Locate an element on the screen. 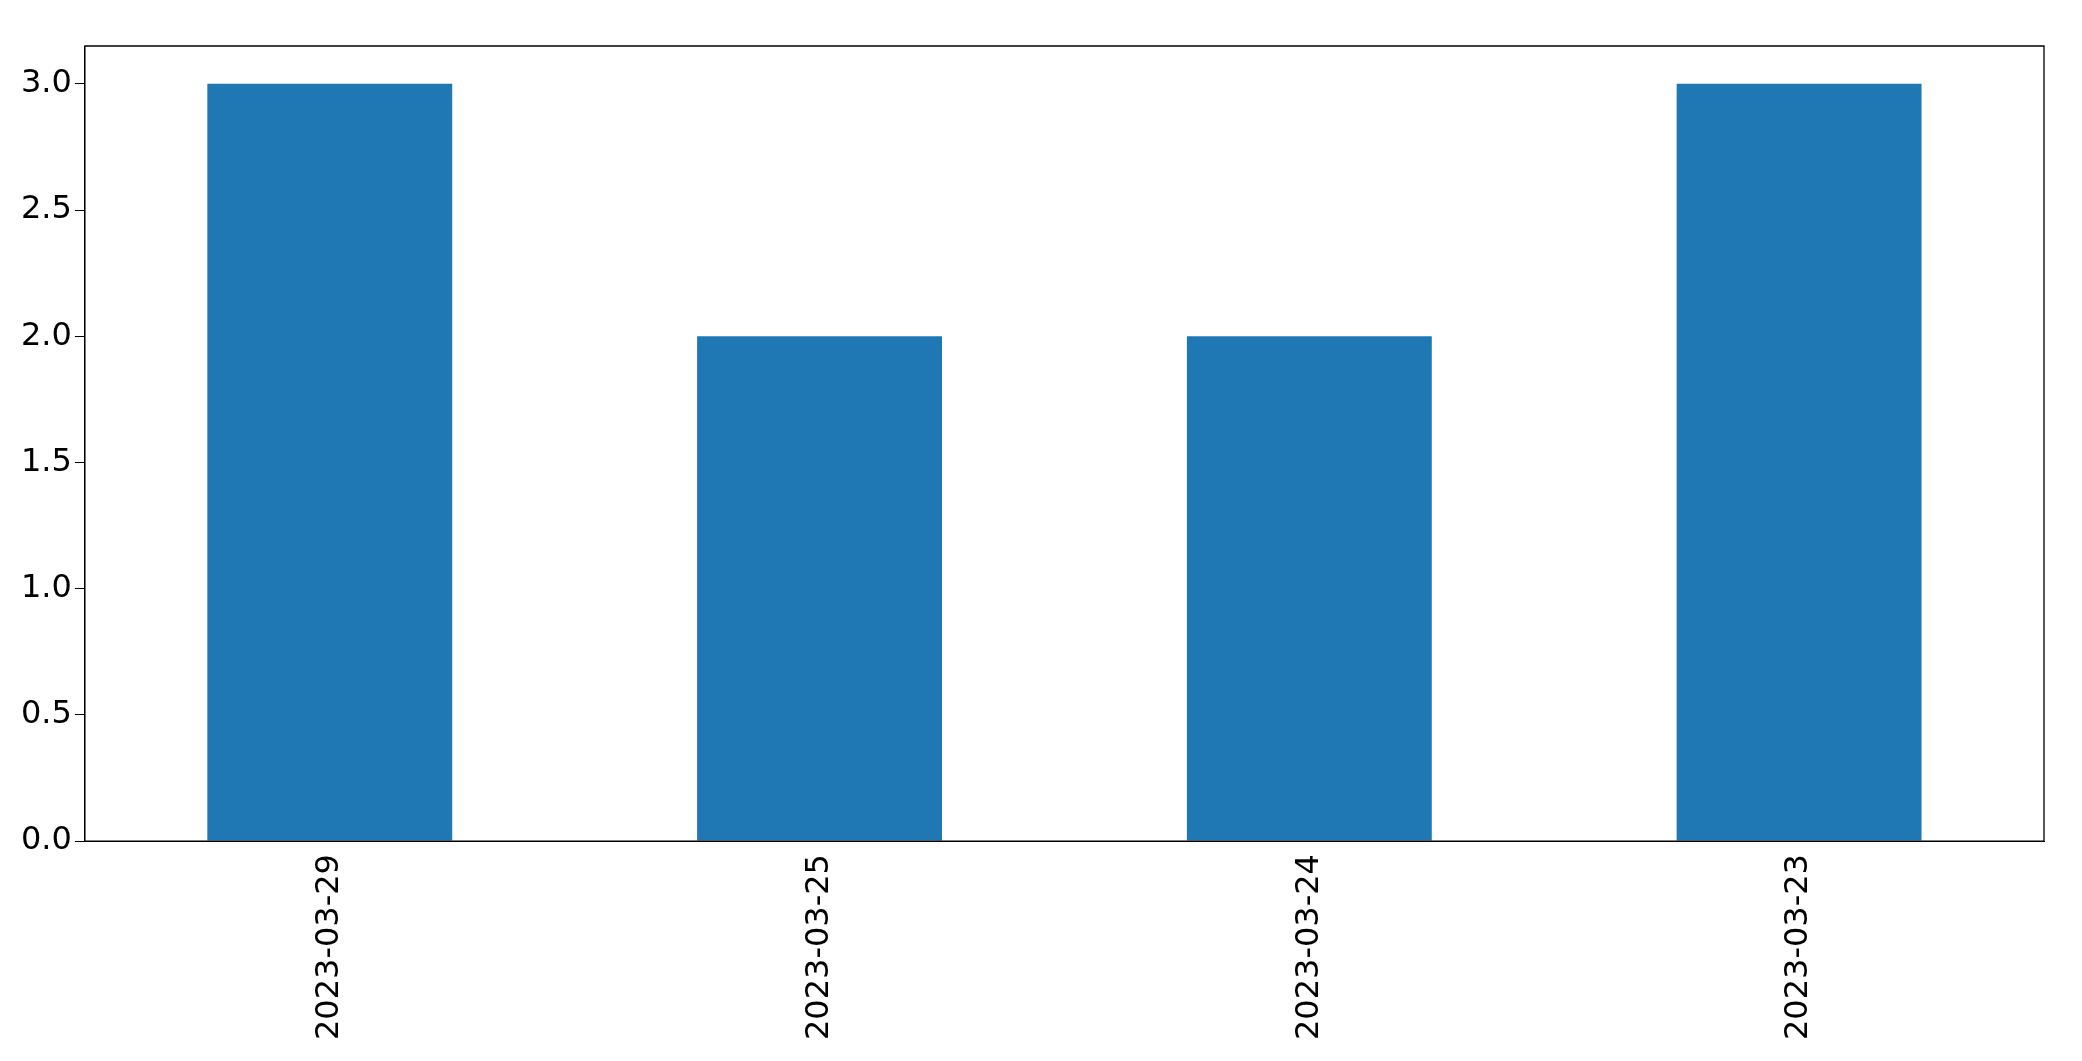  y-tick-label: 1.0 is located at coordinates (46, 585).